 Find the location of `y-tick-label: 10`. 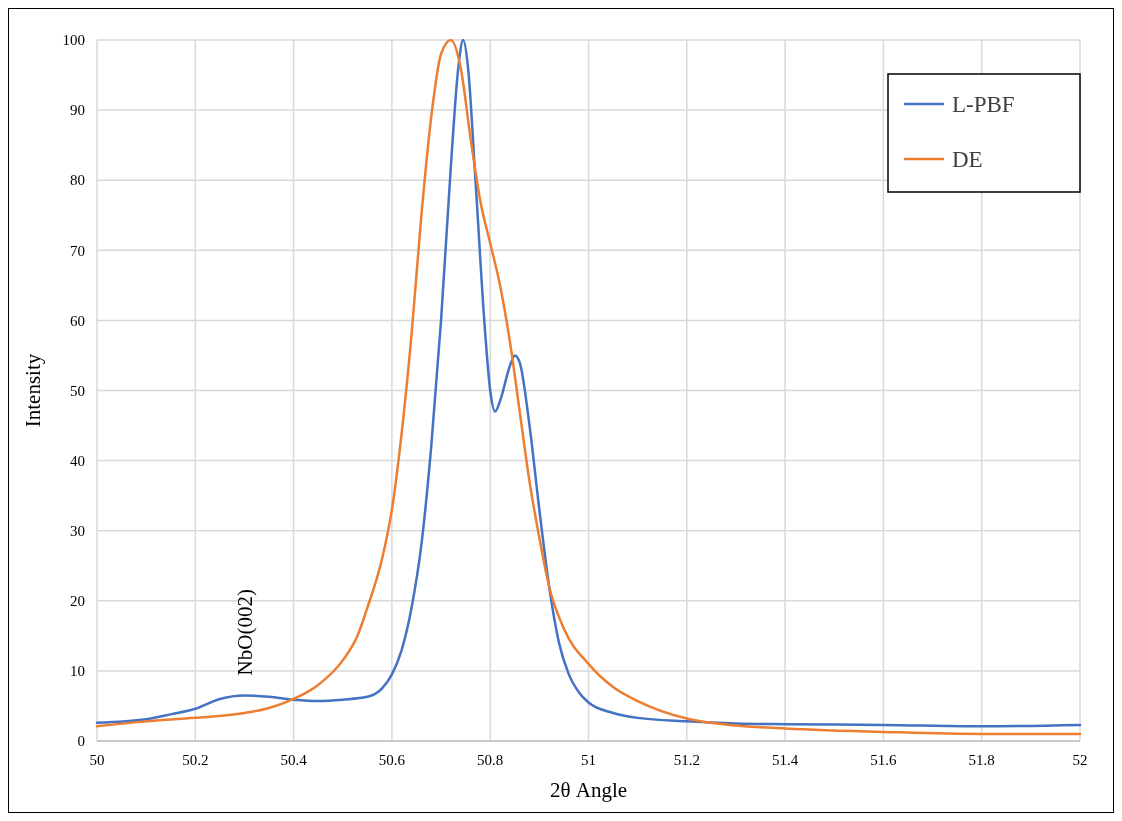

y-tick-label: 10 is located at coordinates (77, 671).